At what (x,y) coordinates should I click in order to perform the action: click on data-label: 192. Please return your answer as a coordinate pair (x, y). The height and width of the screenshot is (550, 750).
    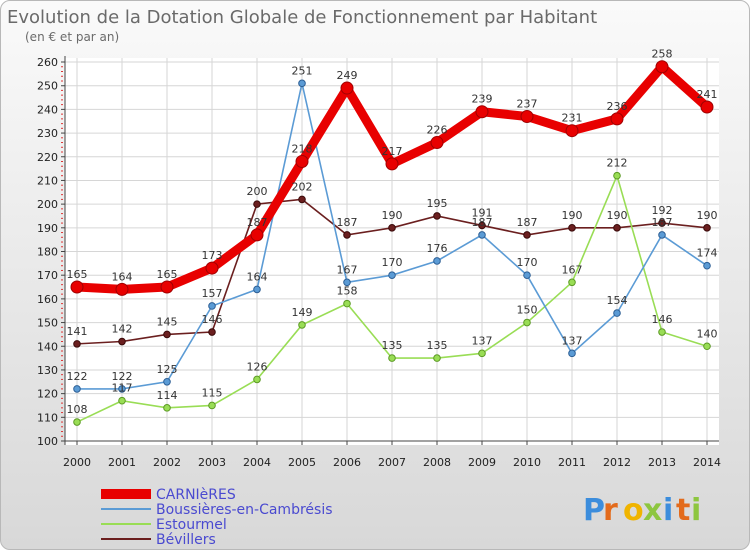
    Looking at the image, I should click on (662, 210).